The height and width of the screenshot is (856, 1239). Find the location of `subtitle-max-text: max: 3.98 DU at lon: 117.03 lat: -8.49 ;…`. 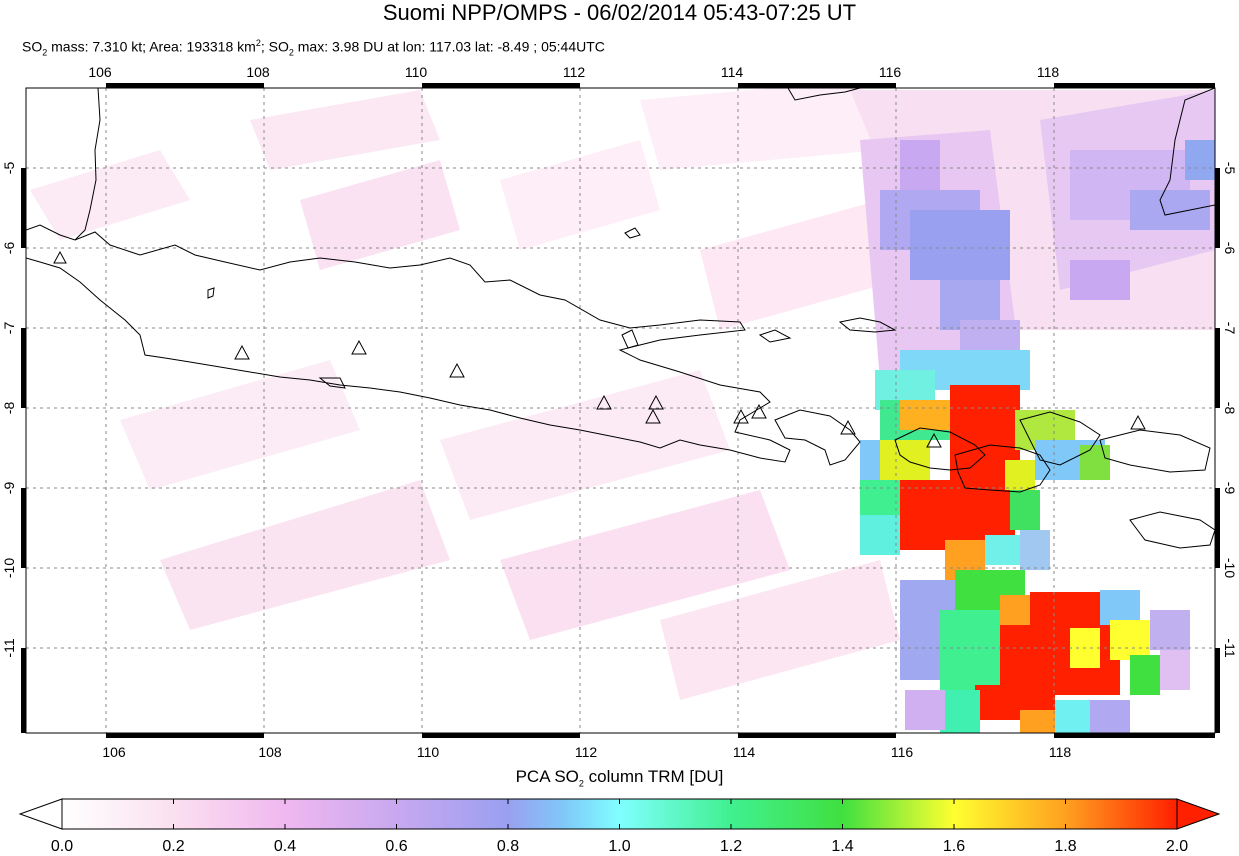

subtitle-max-text: max: 3.98 DU at lon: 117.03 lat: -8.49 ;… is located at coordinates (449, 46).